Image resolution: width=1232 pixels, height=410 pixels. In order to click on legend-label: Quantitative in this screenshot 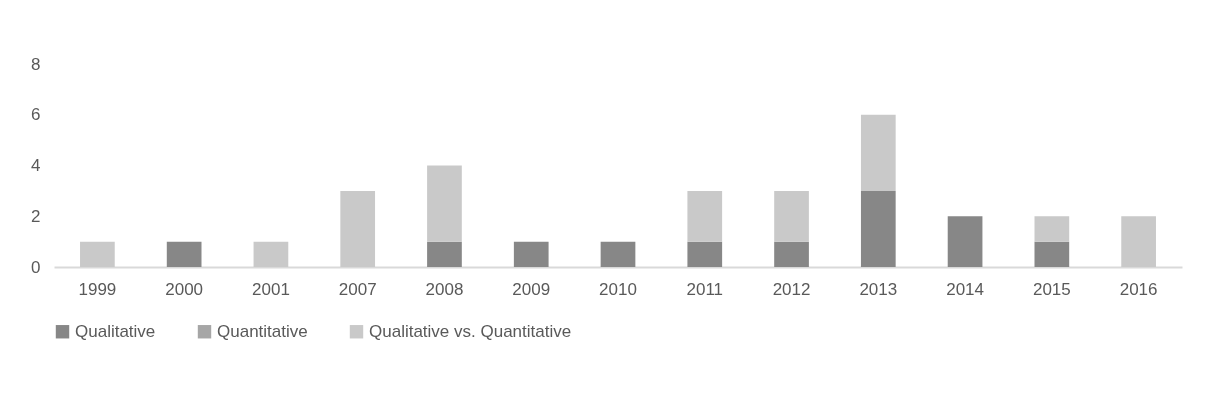, I will do `click(262, 331)`.